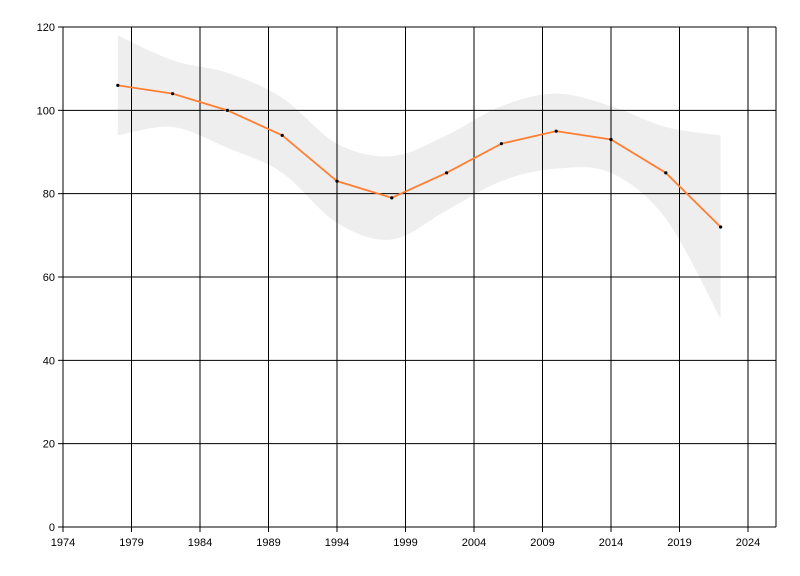  What do you see at coordinates (49, 278) in the screenshot?
I see `y-tick-label: 60` at bounding box center [49, 278].